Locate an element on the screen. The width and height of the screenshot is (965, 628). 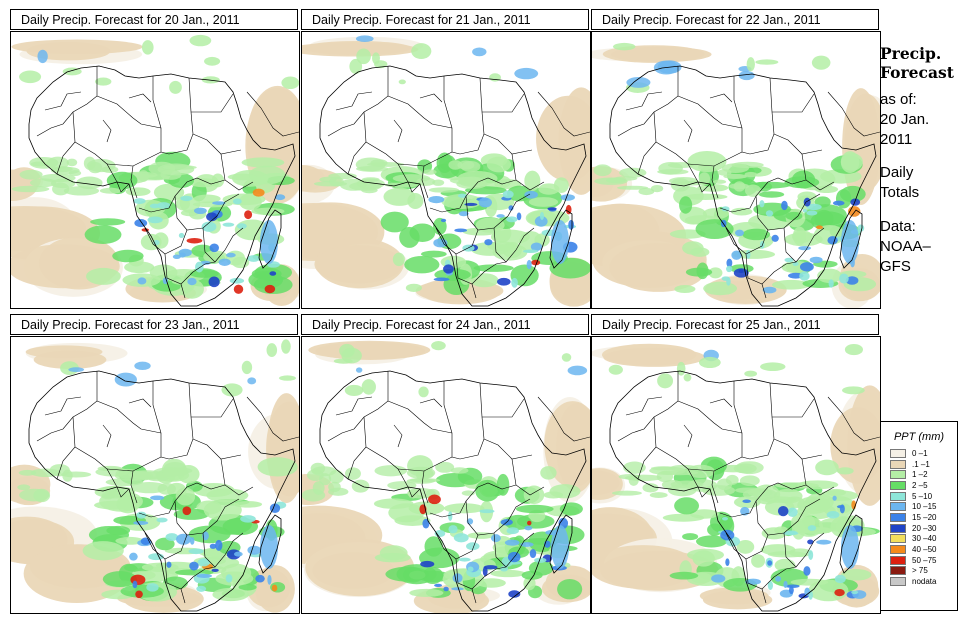
madagascar-outline is located at coordinates (270, 239).